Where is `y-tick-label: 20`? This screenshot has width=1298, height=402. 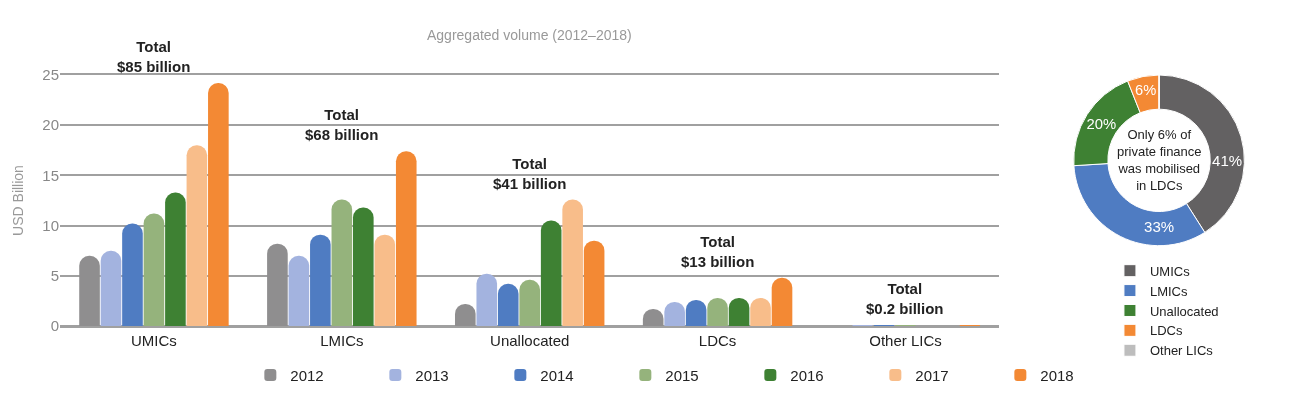 y-tick-label: 20 is located at coordinates (50, 125).